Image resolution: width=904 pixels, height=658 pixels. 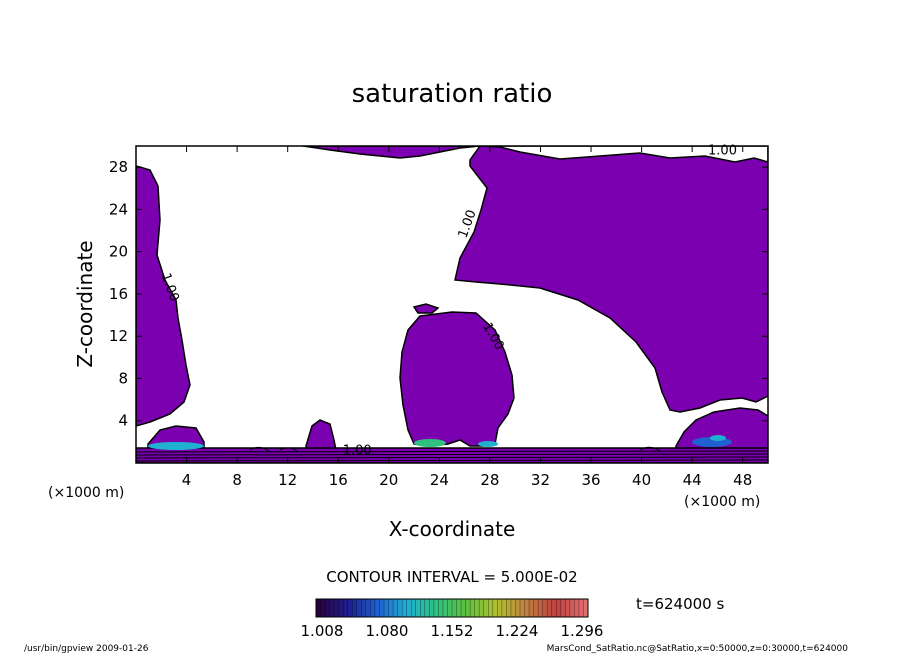 I want to click on contour-interval: CONTOUR INTERVAL = 5.000E-02, so click(x=451, y=577).